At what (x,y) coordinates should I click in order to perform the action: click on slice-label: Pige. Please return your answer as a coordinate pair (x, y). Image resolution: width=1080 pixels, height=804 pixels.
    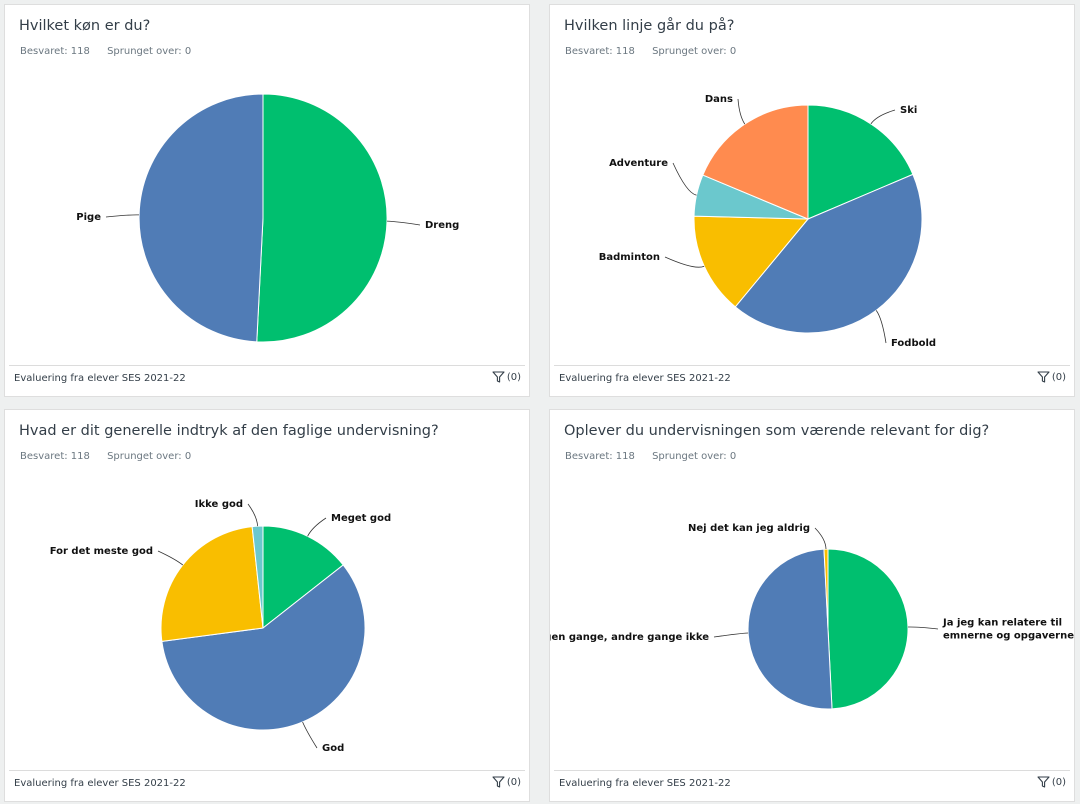
    Looking at the image, I should click on (88, 217).